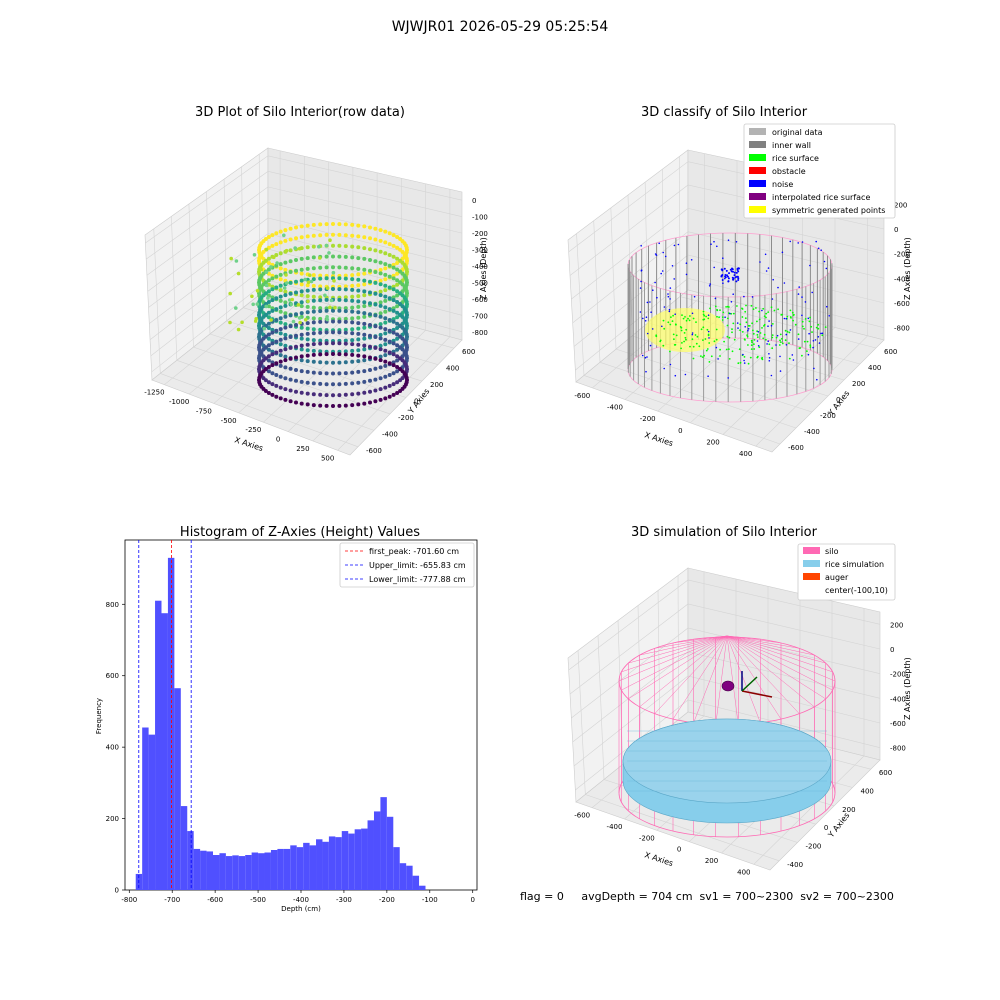 The height and width of the screenshot is (1000, 1000). Describe the element at coordinates (407, 565) in the screenshot. I see `histogram-legend-box` at that location.